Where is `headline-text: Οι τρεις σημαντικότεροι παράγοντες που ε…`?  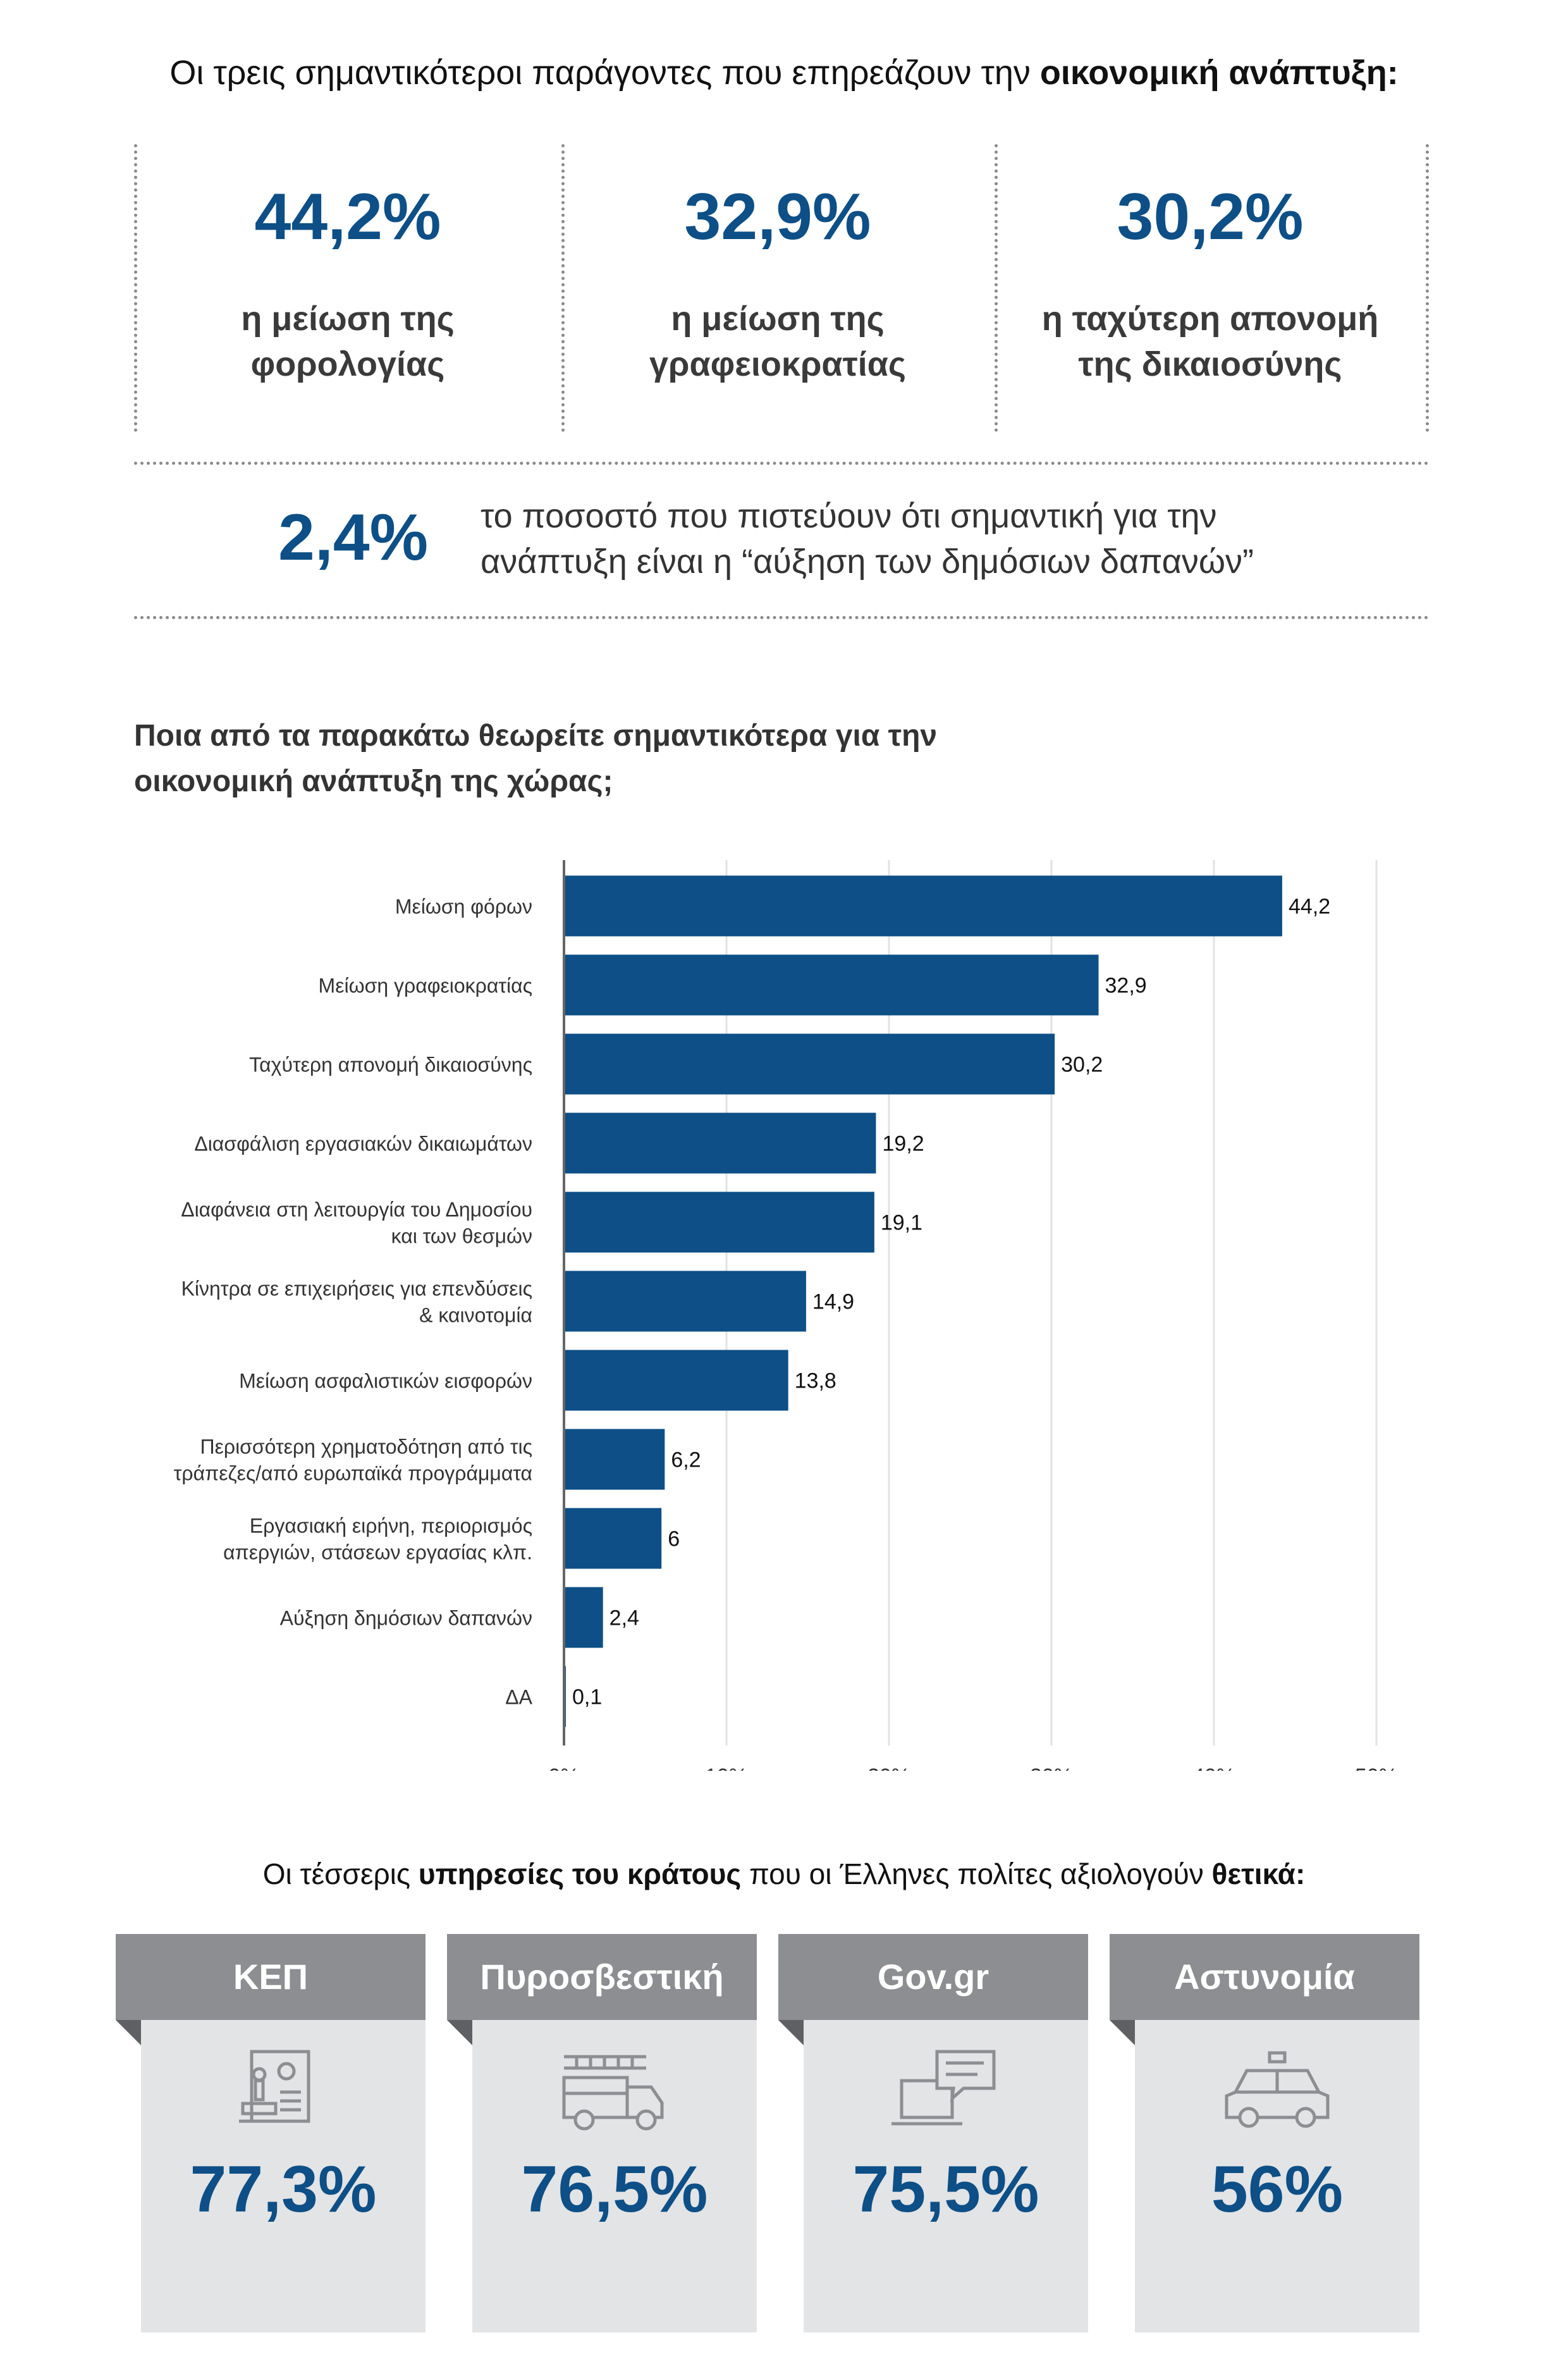 headline-text: Οι τρεις σημαντικότεροι παράγοντες που ε… is located at coordinates (604, 73).